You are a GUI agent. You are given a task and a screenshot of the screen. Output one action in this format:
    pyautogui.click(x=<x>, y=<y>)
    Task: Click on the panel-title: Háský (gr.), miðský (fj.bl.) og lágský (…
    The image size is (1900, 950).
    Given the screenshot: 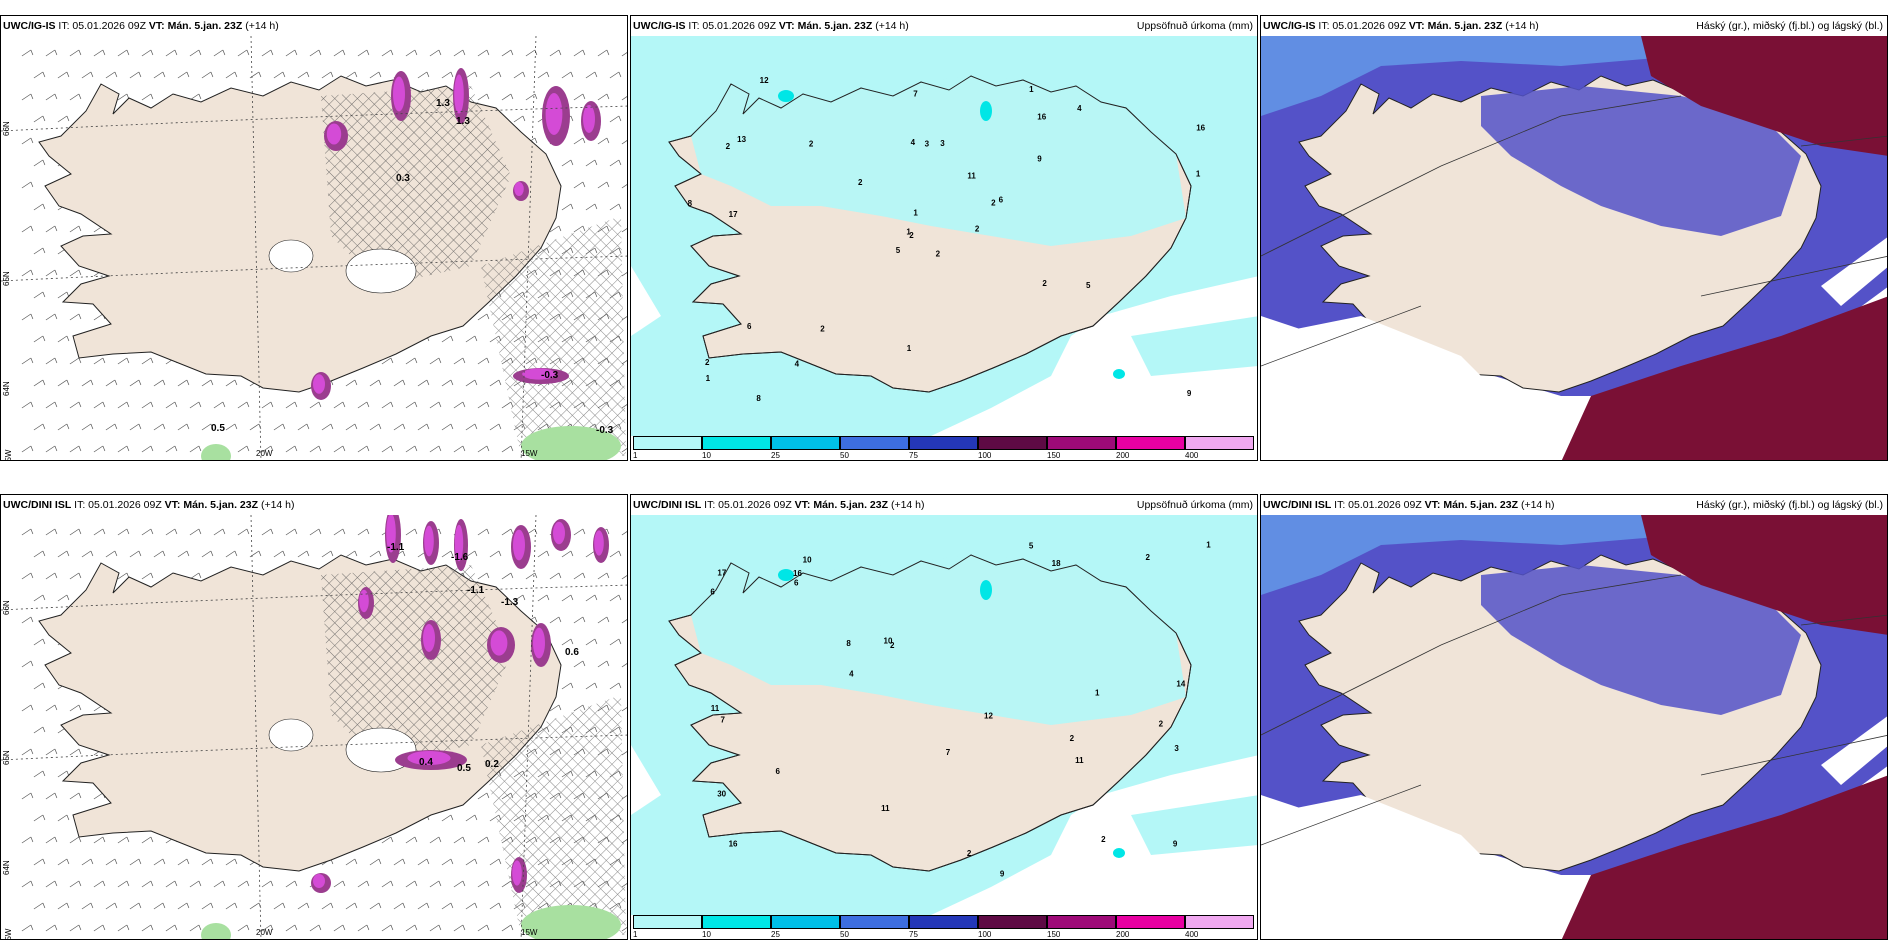 What is the action you would take?
    pyautogui.click(x=1789, y=505)
    